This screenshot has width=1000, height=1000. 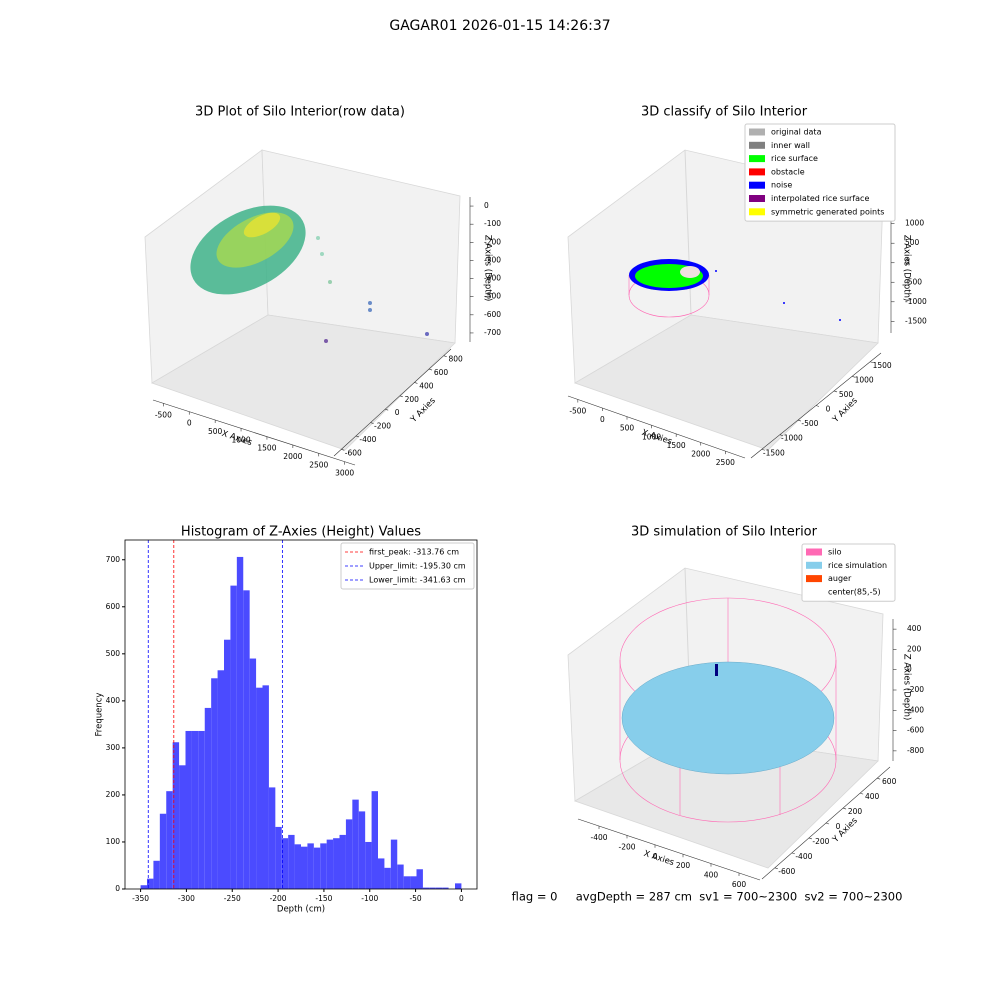 What do you see at coordinates (186, 898) in the screenshot?
I see `x-tick-label: -300` at bounding box center [186, 898].